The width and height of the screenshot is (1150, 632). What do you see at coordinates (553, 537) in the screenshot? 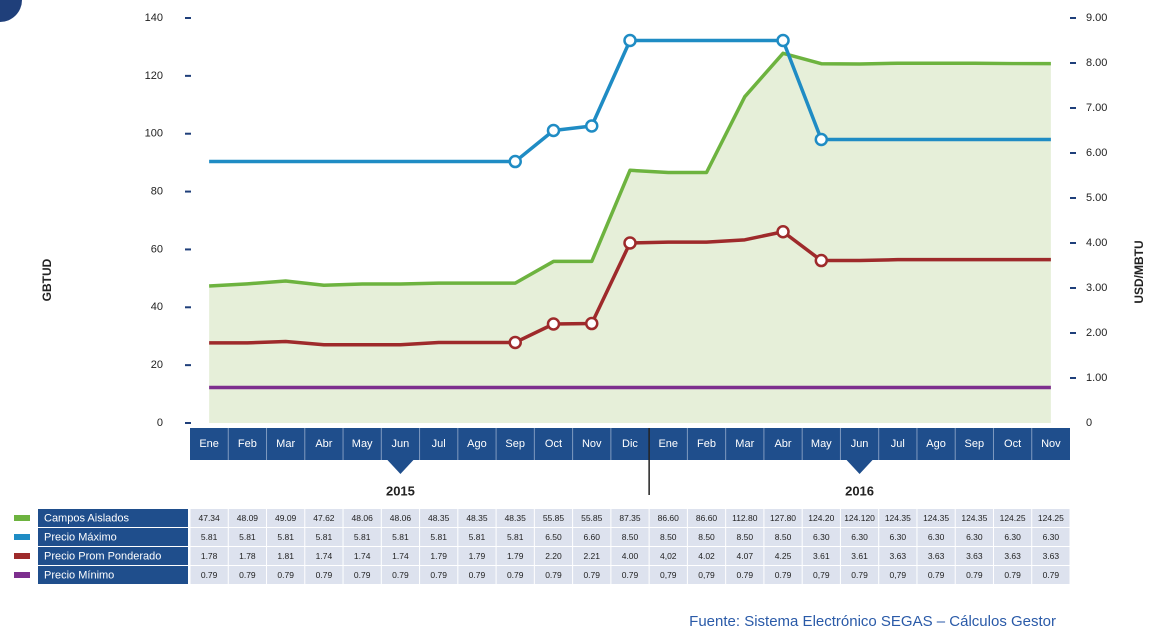
I see `table-value: 6.50` at bounding box center [553, 537].